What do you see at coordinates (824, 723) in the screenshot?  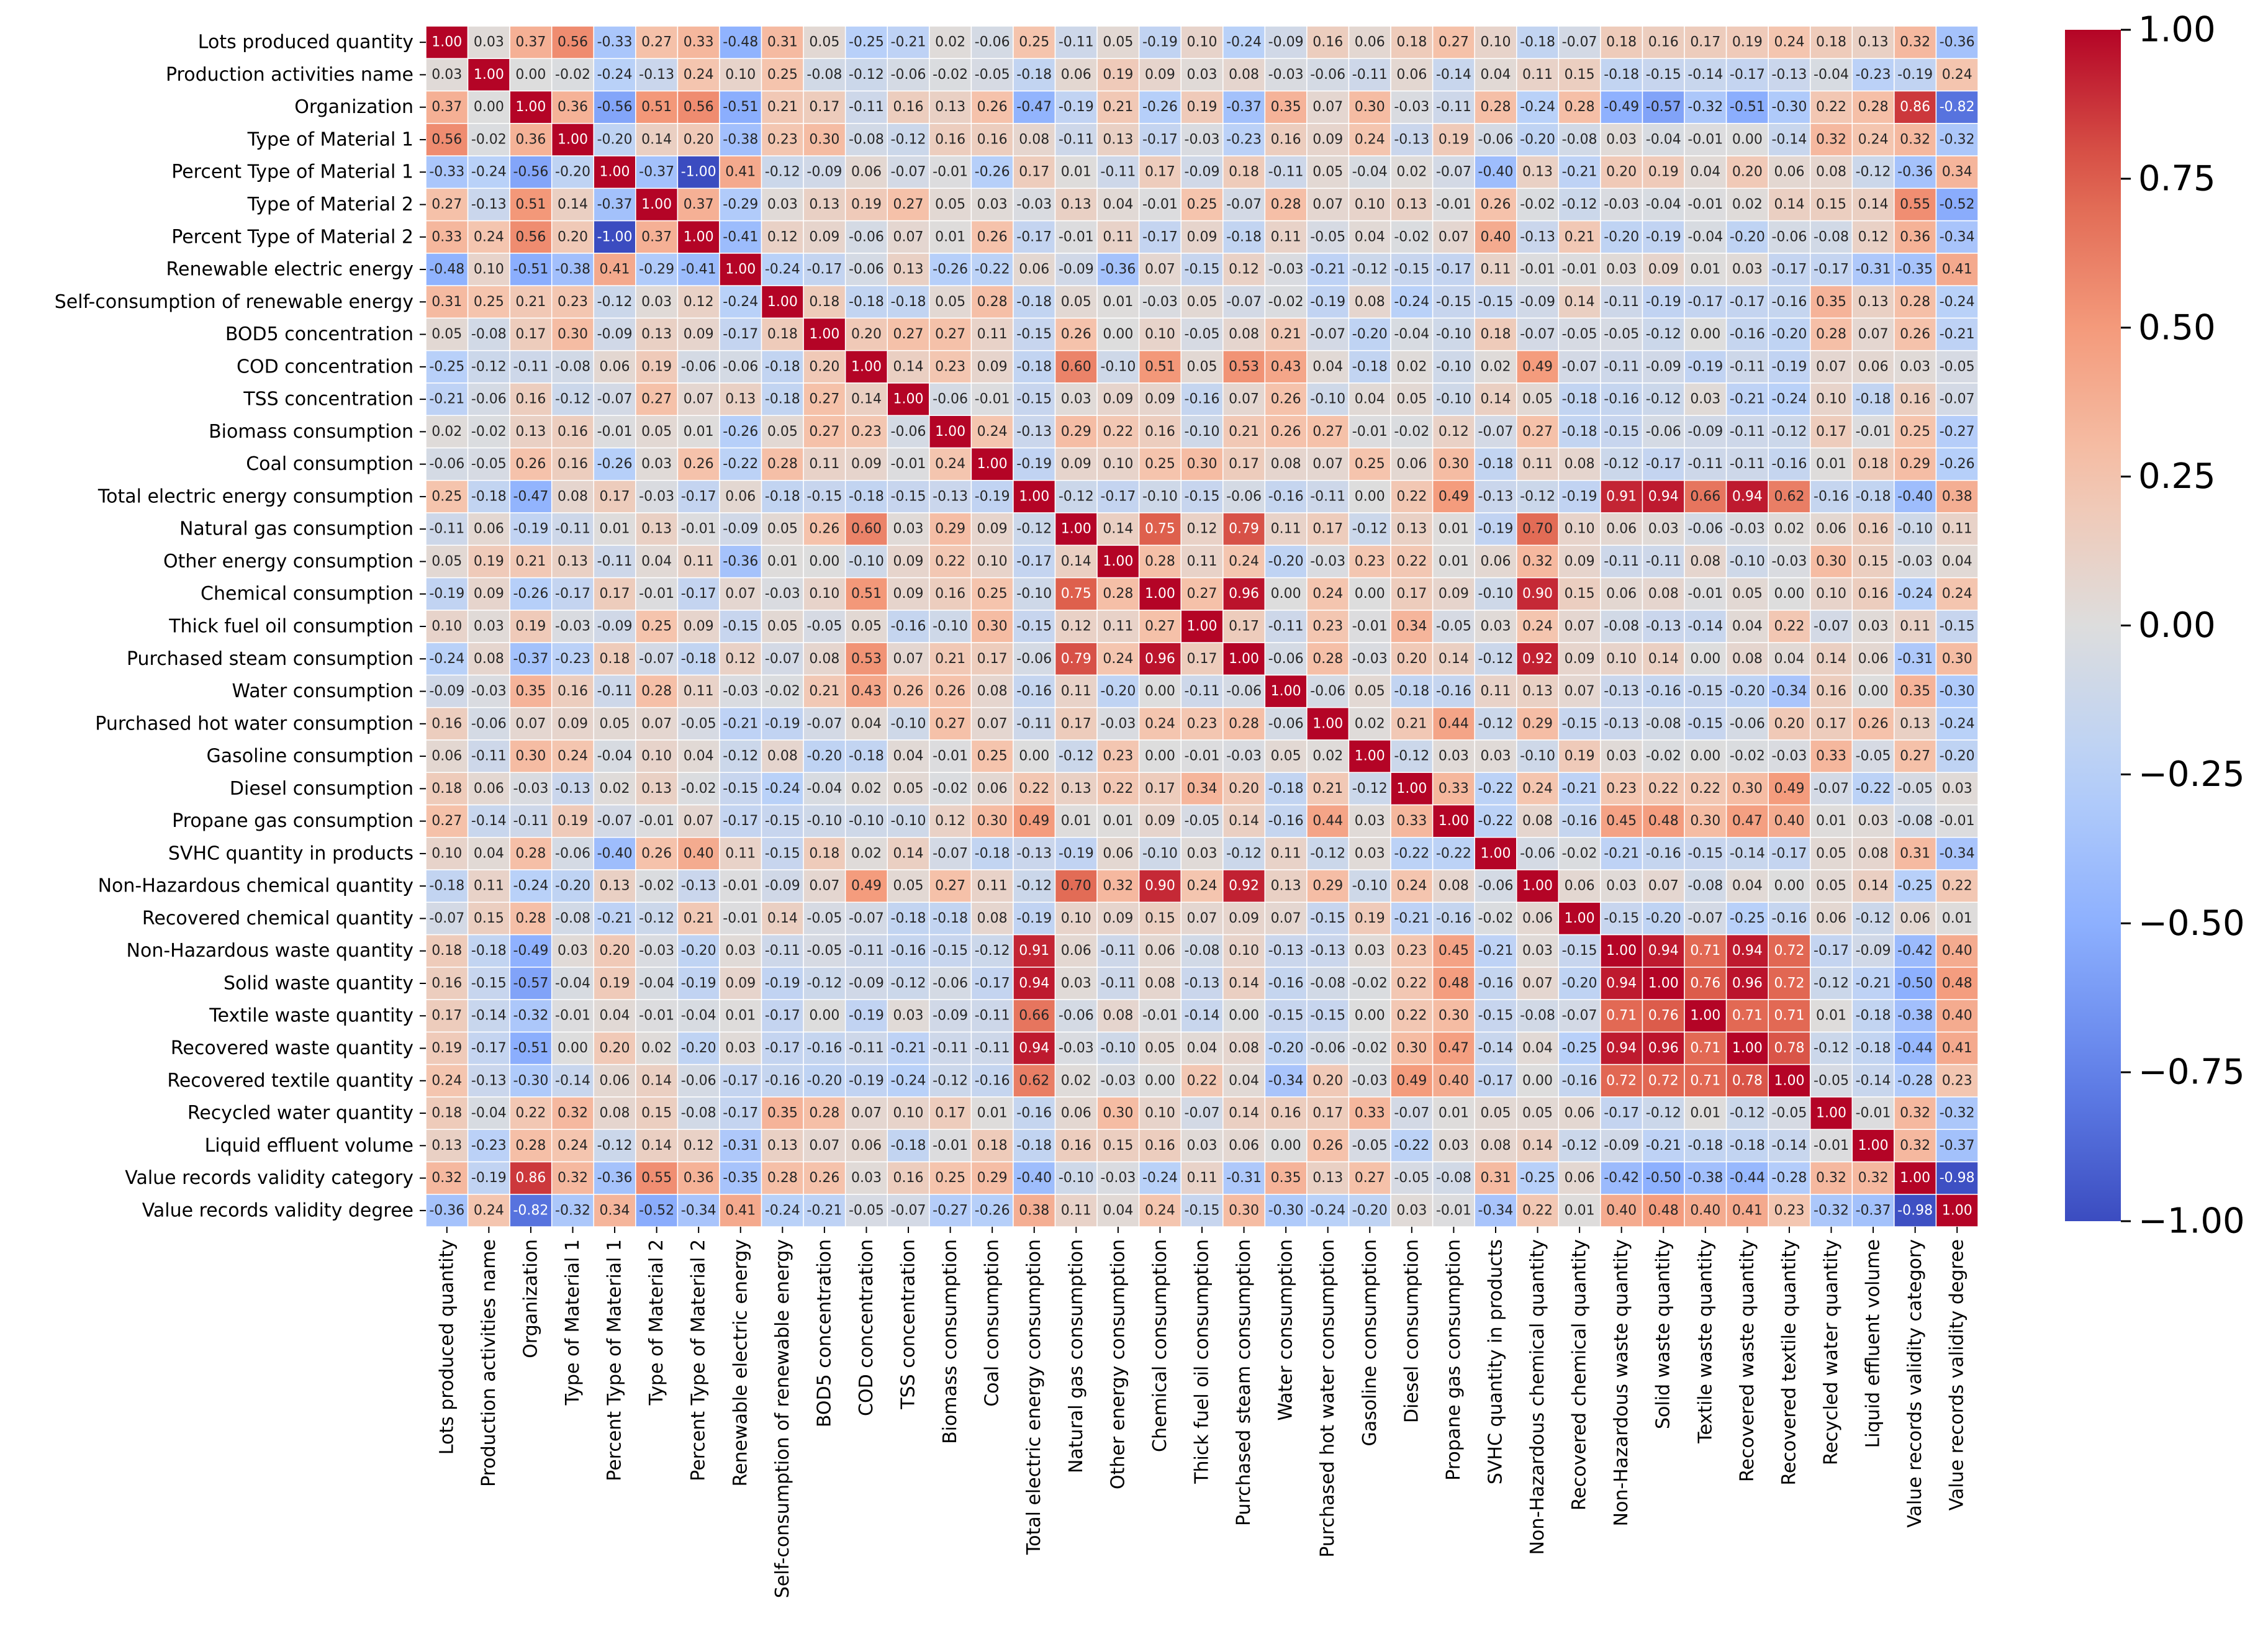 I see `cell-value-label: -0.07` at bounding box center [824, 723].